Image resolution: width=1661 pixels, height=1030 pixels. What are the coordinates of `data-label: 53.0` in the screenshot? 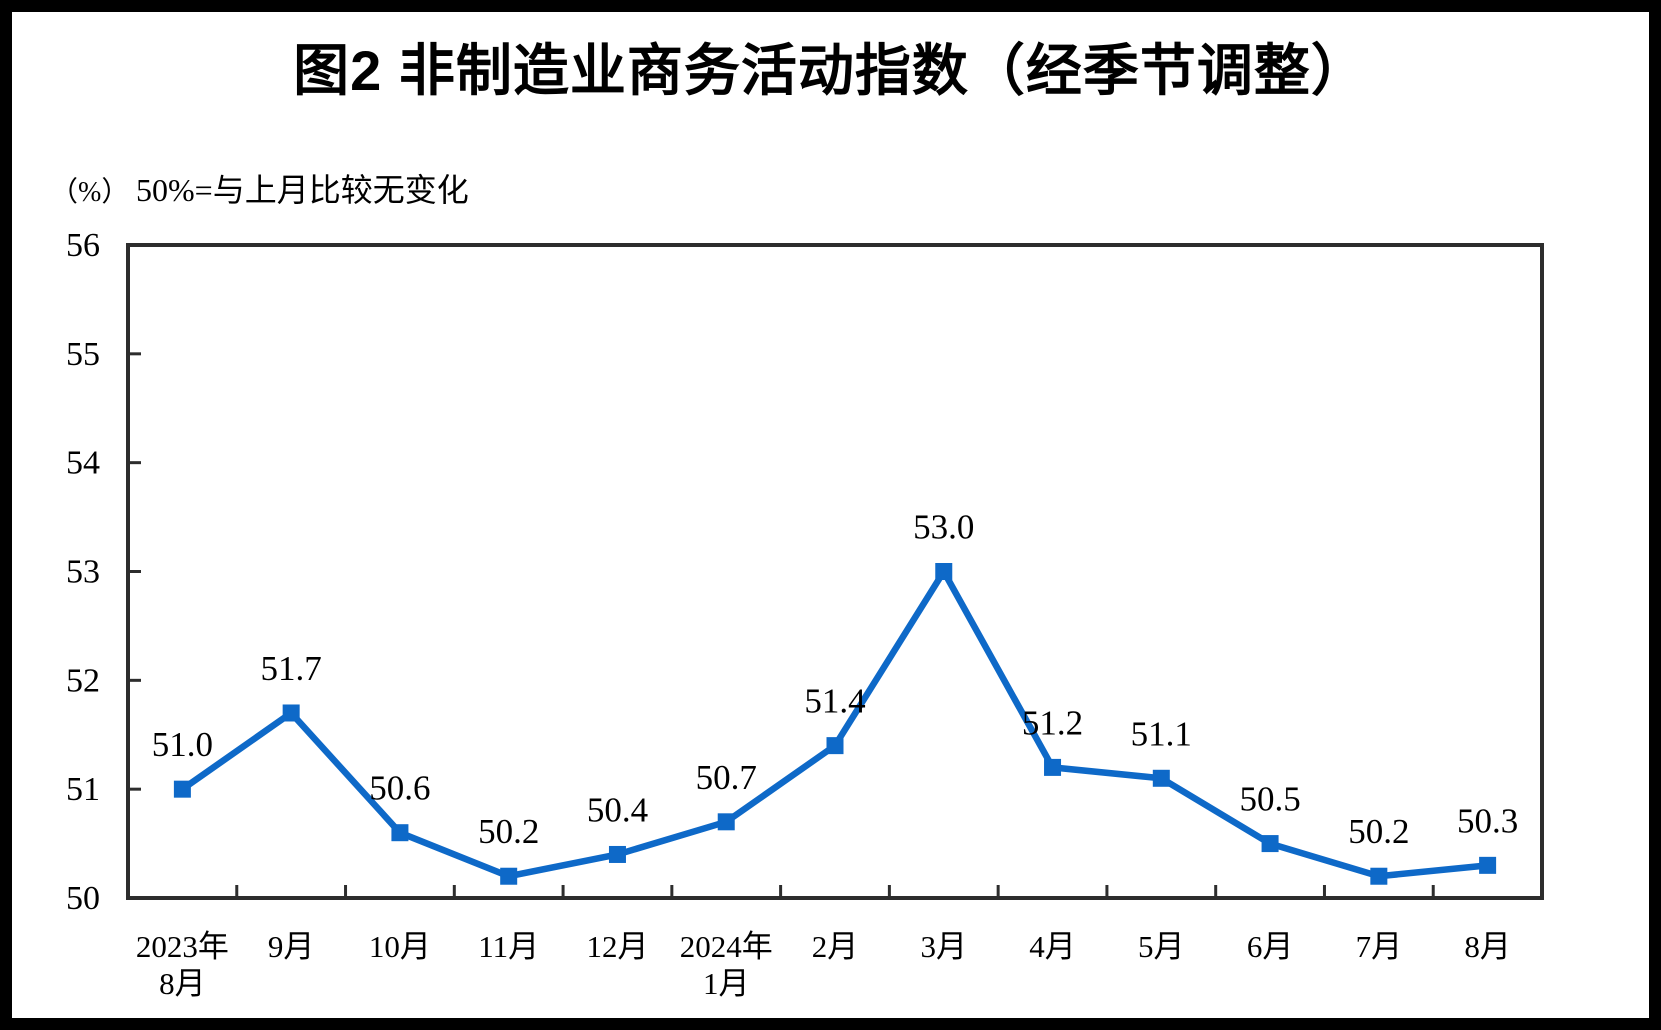 It's located at (943, 527).